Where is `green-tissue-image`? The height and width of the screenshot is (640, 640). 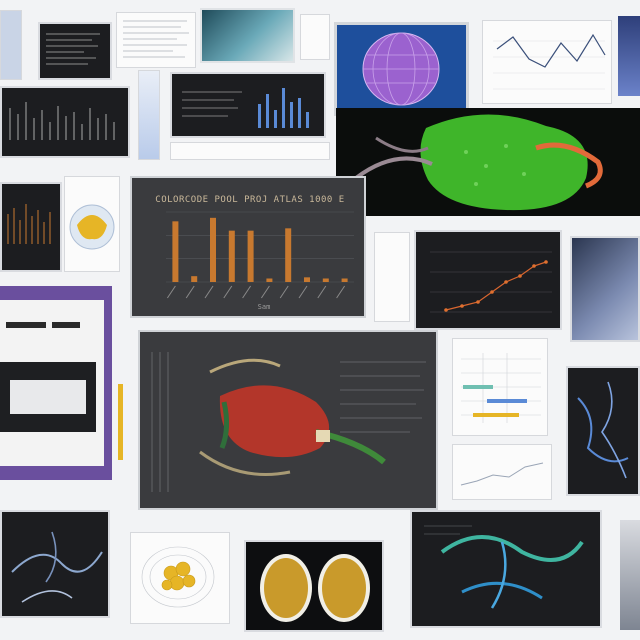 green-tissue-image is located at coordinates (488, 162).